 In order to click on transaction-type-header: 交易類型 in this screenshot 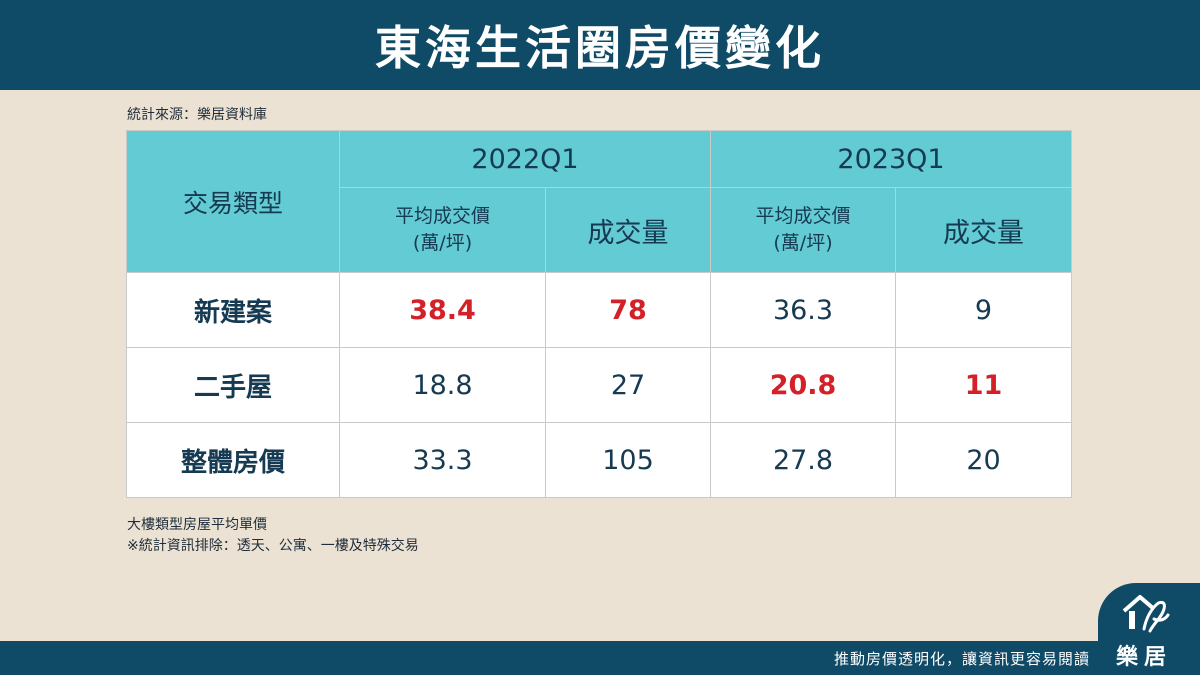, I will do `click(233, 201)`.